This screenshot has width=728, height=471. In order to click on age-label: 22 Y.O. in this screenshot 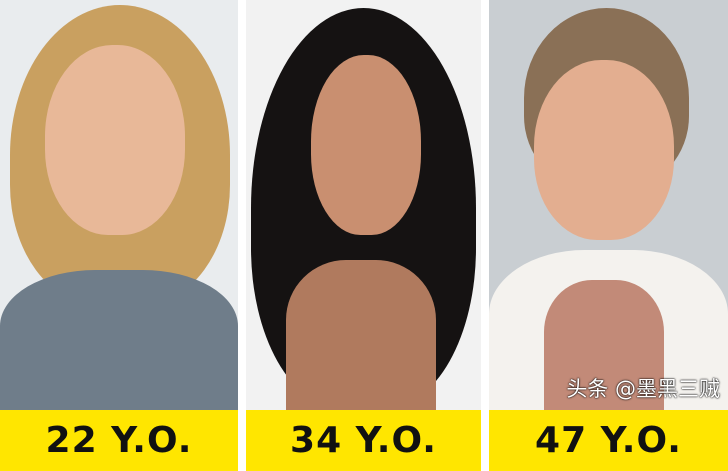, I will do `click(119, 440)`.